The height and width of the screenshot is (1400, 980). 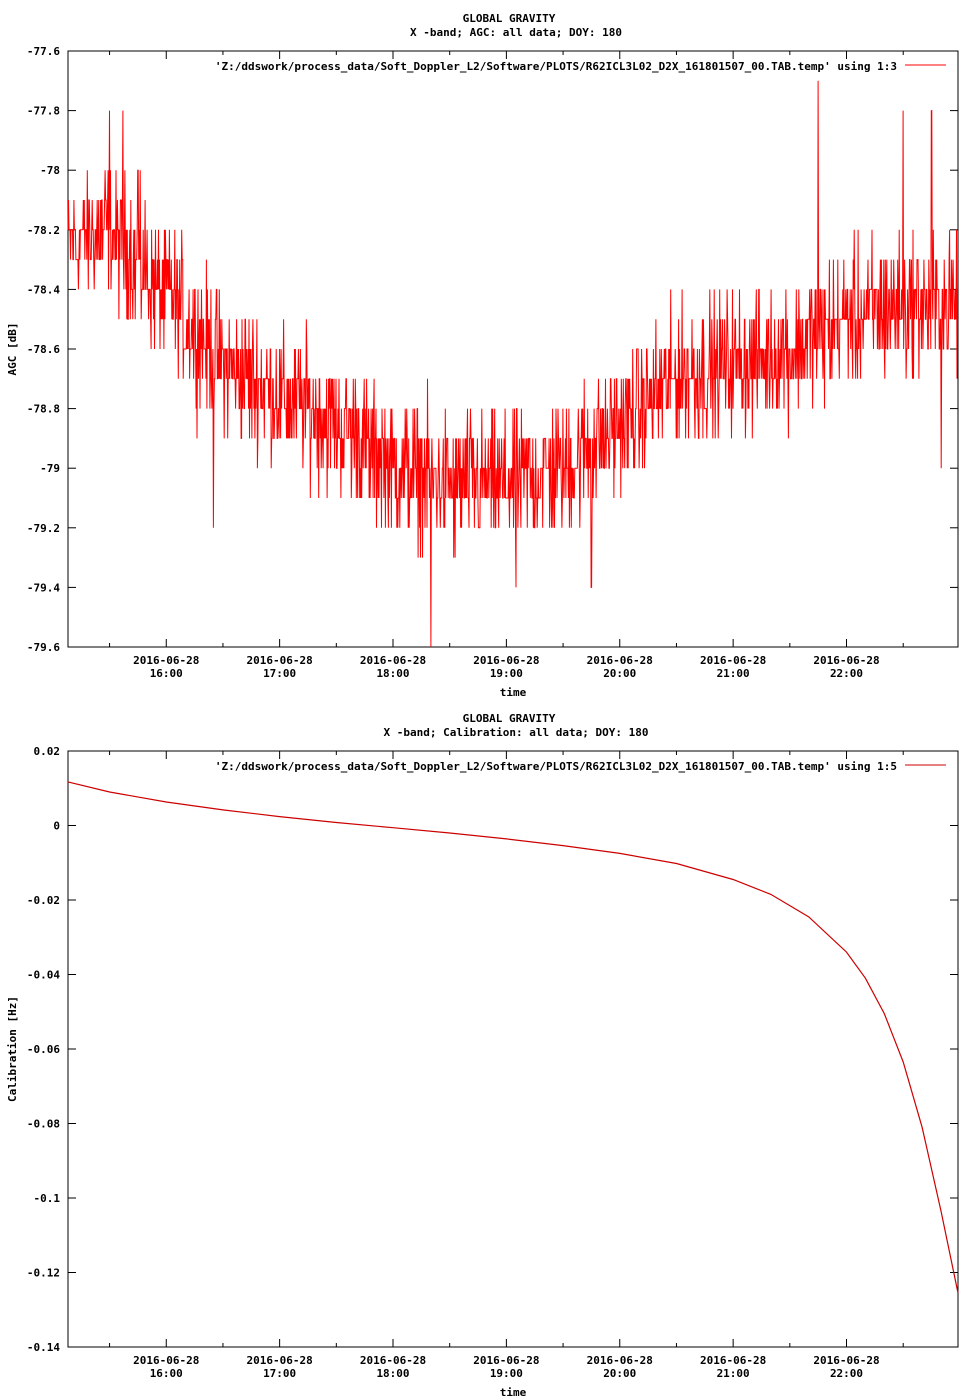 I want to click on calibration-y-tick-label: -0.04, so click(x=43, y=975).